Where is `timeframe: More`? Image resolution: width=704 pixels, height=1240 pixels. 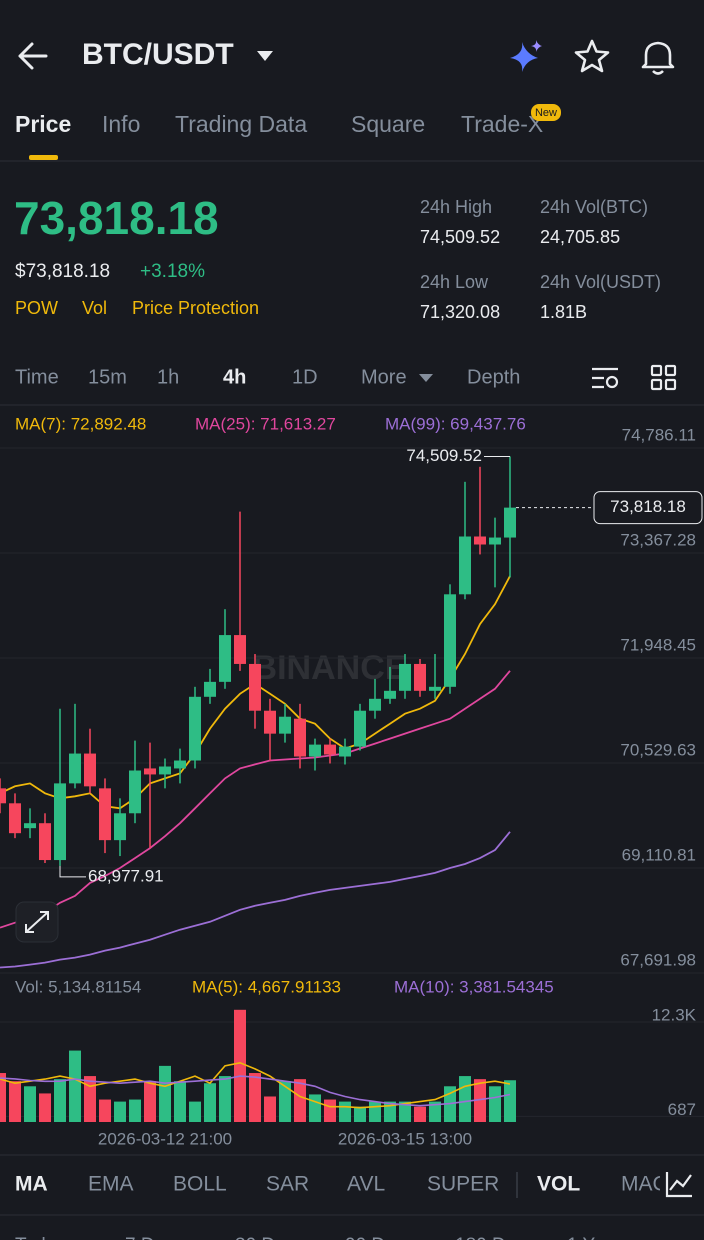
timeframe: More is located at coordinates (384, 377).